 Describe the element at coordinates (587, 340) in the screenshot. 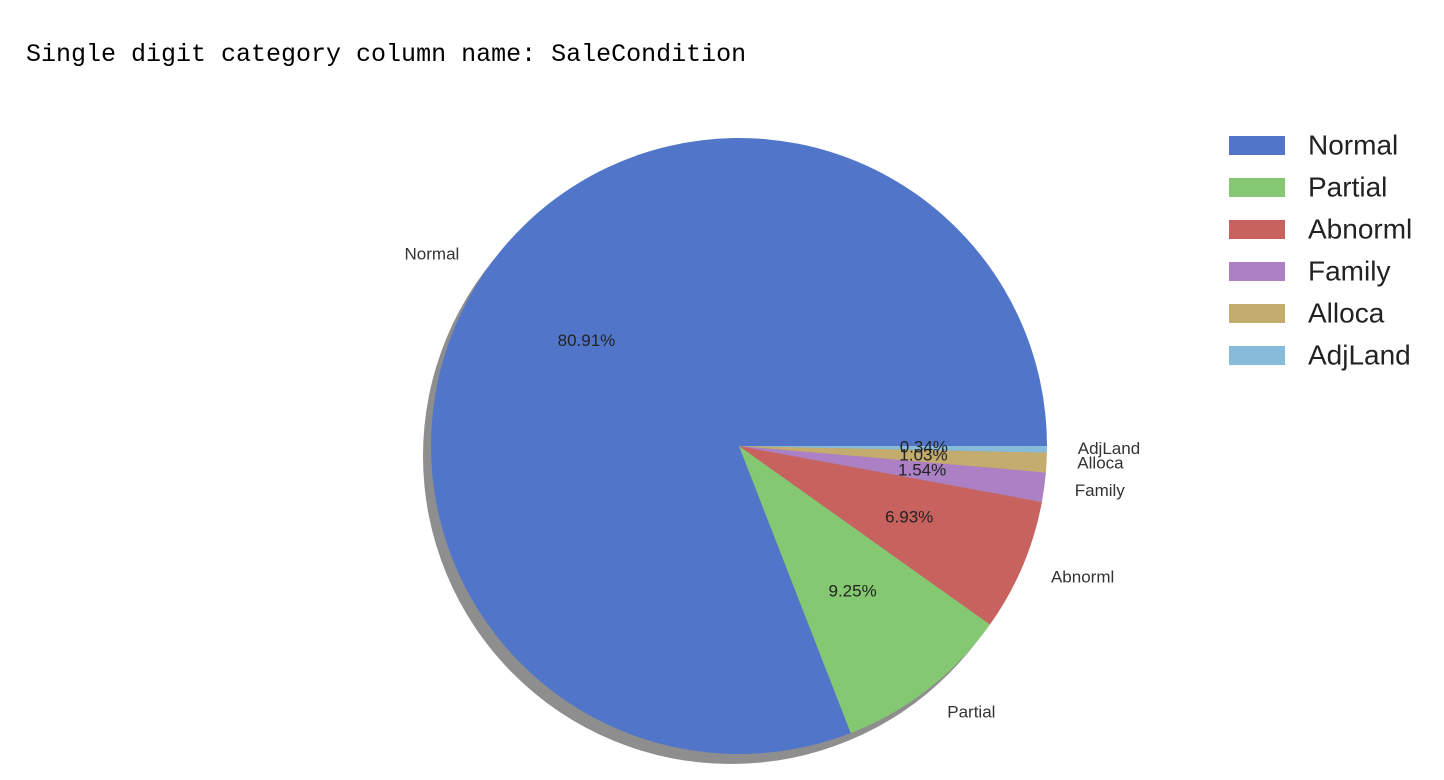

I see `percent-label-normal: 80.91%` at that location.